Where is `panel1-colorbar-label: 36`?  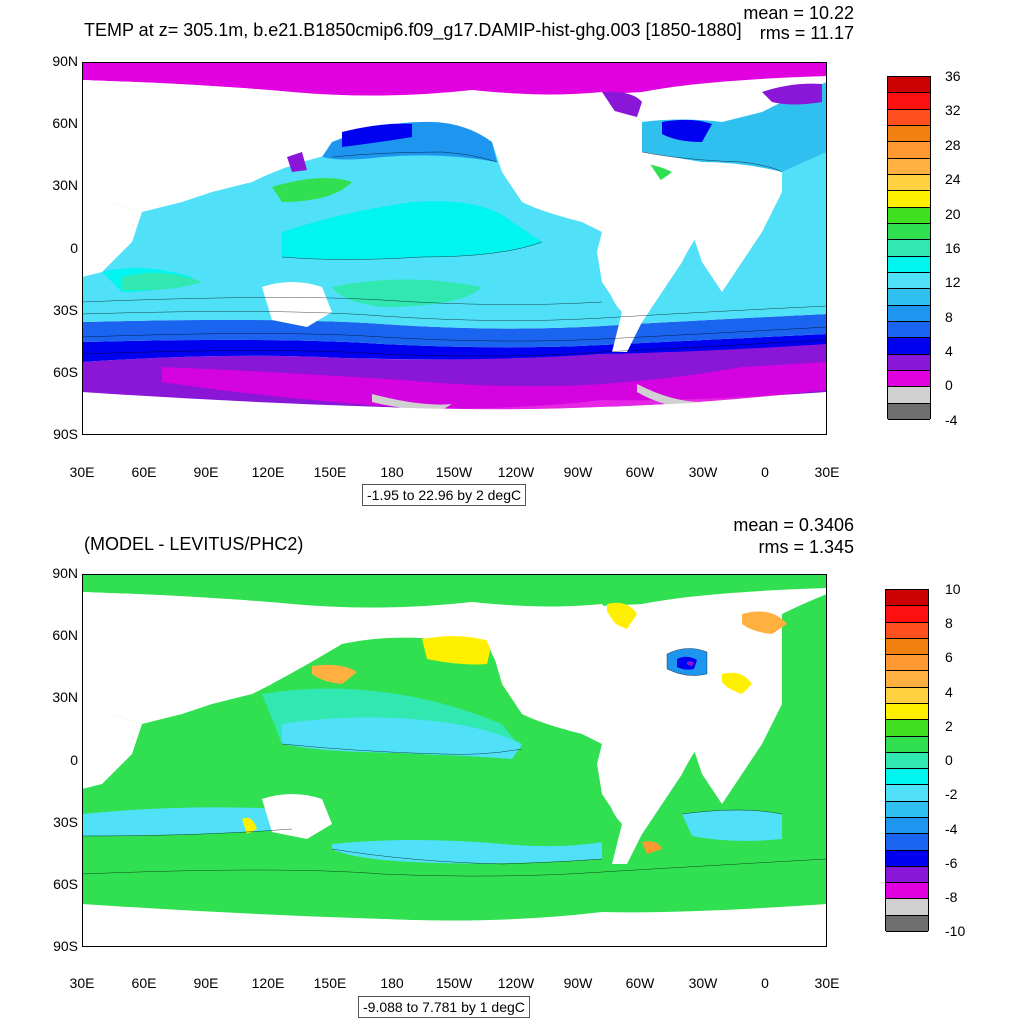
panel1-colorbar-label: 36 is located at coordinates (953, 76).